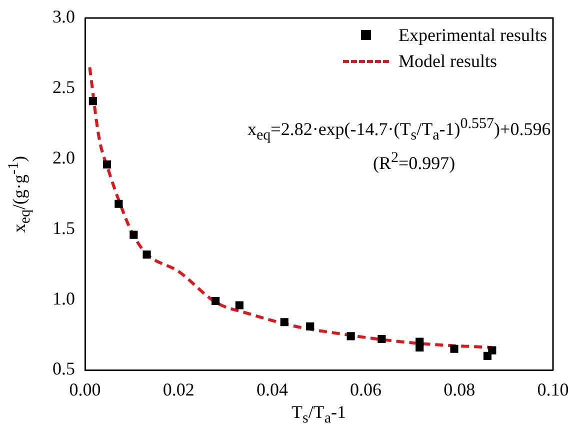  What do you see at coordinates (553, 390) in the screenshot?
I see `x-tick-label: 0.10` at bounding box center [553, 390].